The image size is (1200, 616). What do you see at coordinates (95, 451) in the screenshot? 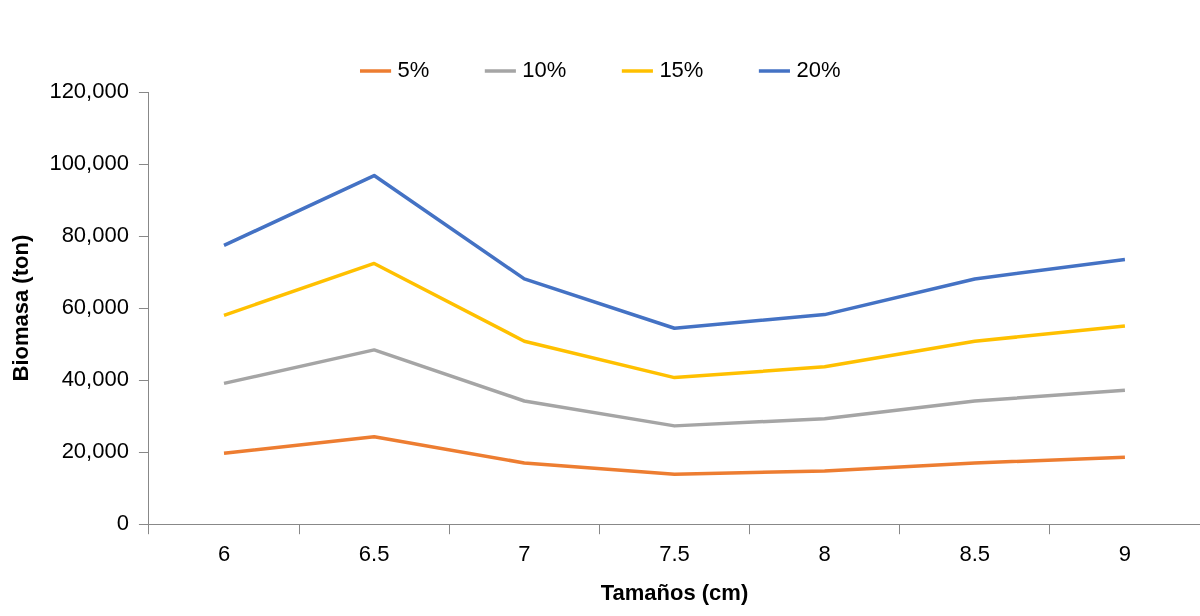
I see `y-tick-label: 20,000` at bounding box center [95, 451].